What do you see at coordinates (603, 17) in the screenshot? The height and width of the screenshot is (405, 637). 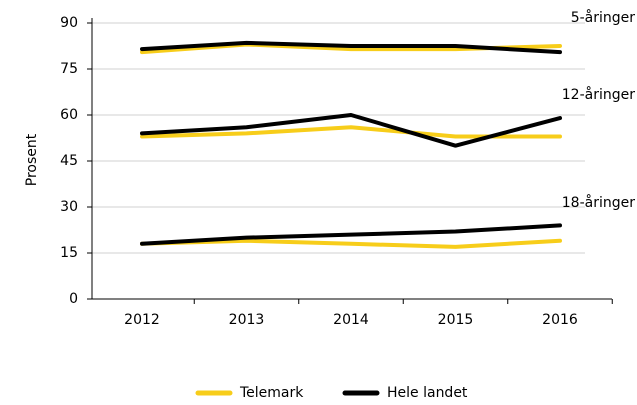 I see `annotation: 5-åringer` at bounding box center [603, 17].